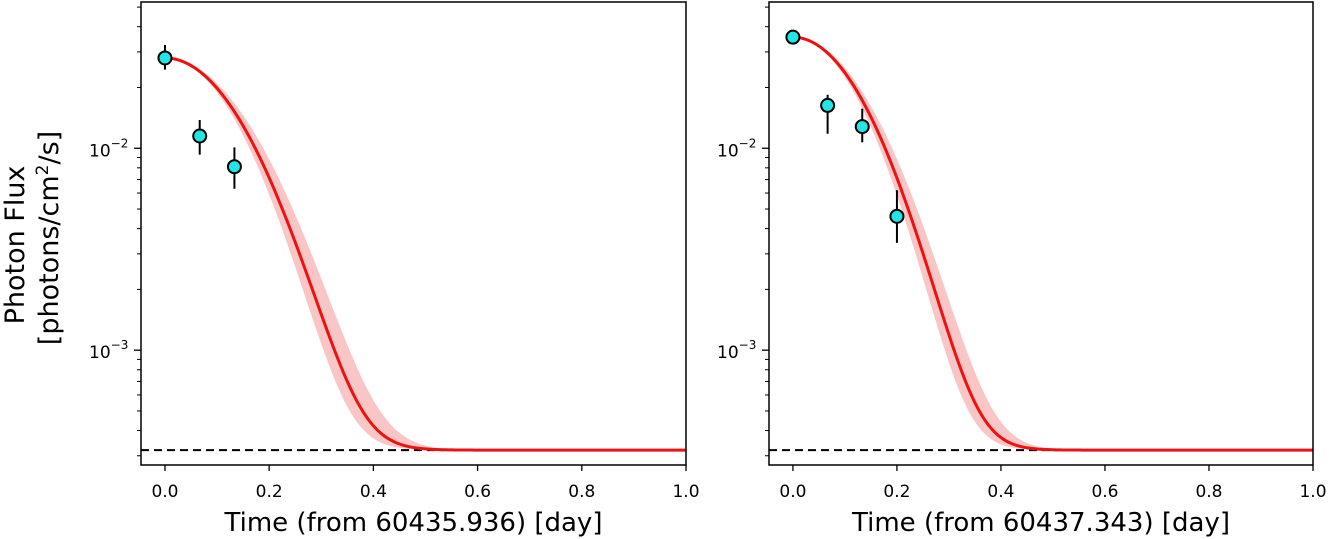 The height and width of the screenshot is (539, 1330). I want to click on y-axis-label-line2: [photons/cm2/s], so click(49, 238).